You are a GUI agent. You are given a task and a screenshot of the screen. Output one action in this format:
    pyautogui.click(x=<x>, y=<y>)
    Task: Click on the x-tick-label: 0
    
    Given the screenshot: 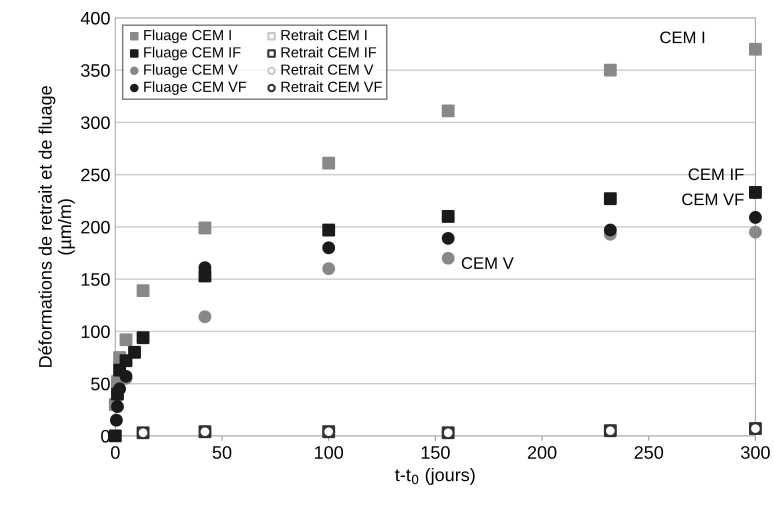 What is the action you would take?
    pyautogui.click(x=115, y=452)
    